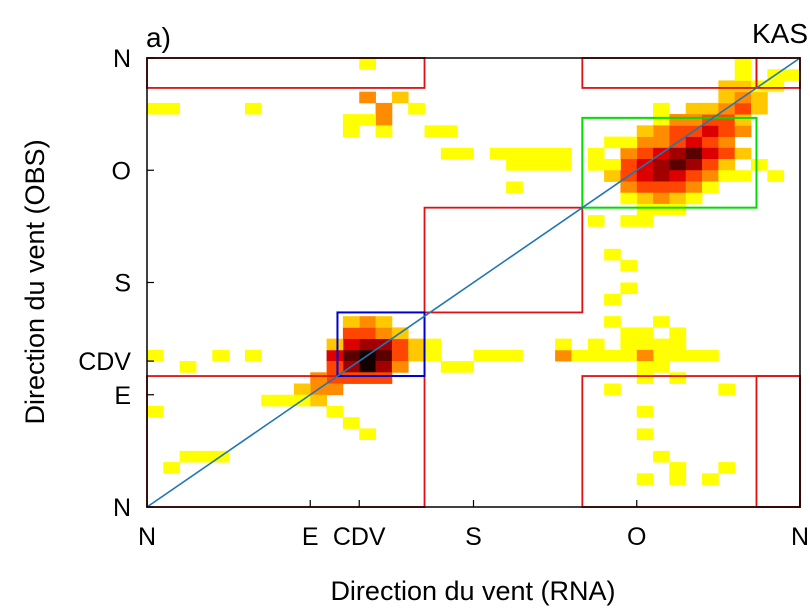 The image size is (810, 613). Describe the element at coordinates (472, 591) in the screenshot. I see `x-axis-label: Direction du vent (RNA)` at that location.